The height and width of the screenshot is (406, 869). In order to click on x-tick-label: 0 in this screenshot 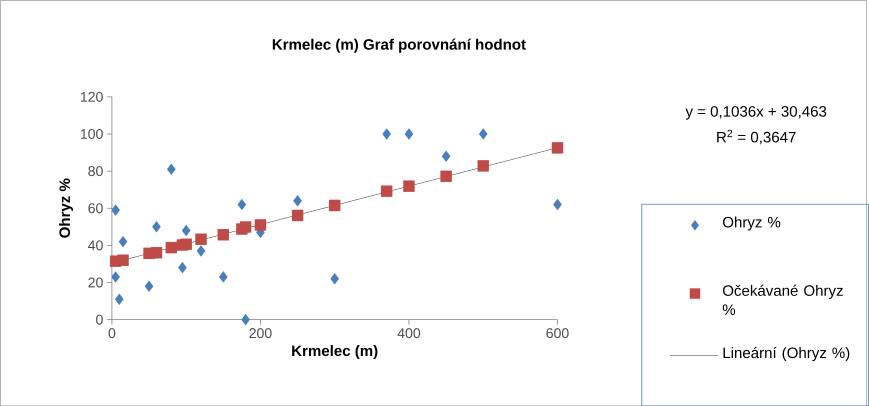, I will do `click(112, 333)`.